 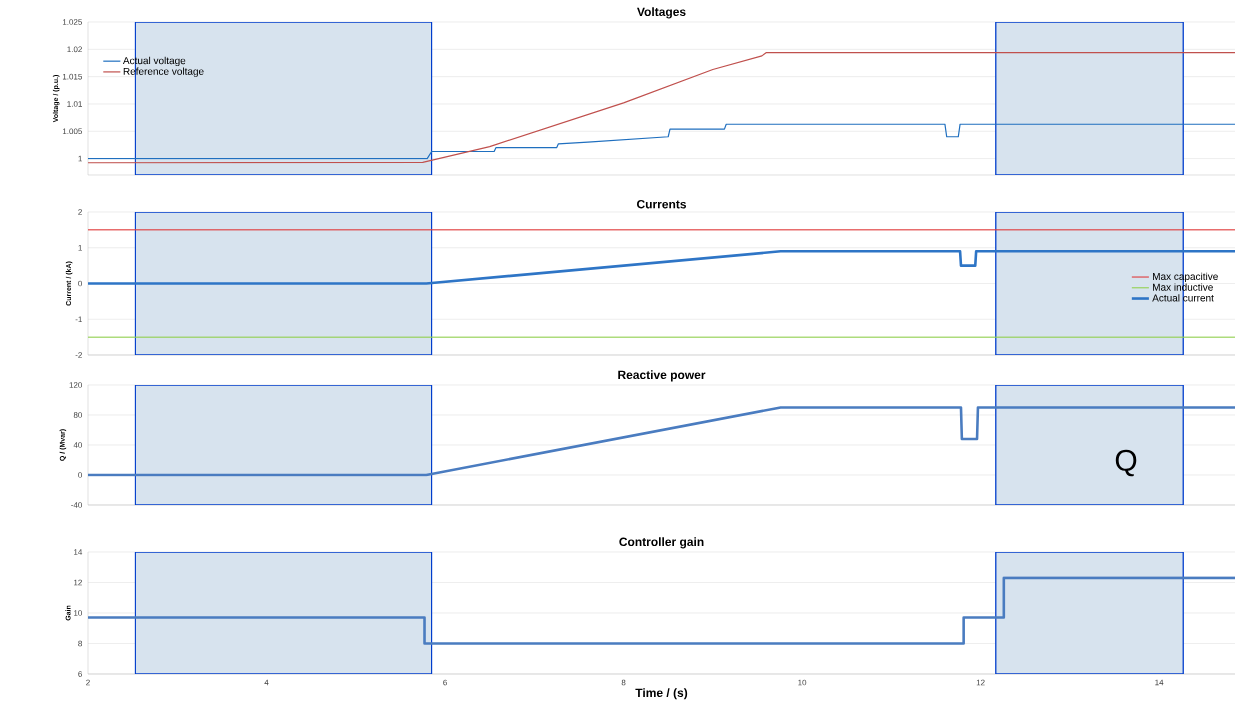 I want to click on y-tick-label: 1.025, so click(x=72, y=22).